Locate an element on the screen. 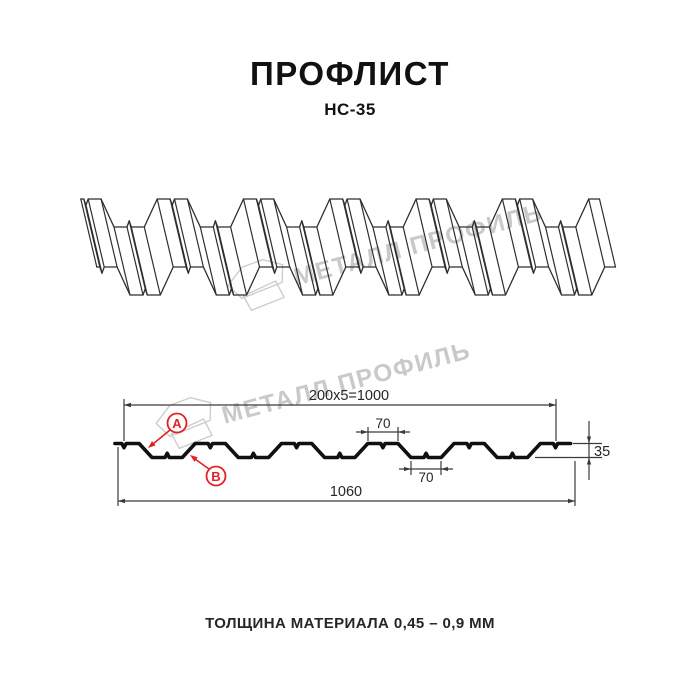 The width and height of the screenshot is (700, 700). callout-a-label: A is located at coordinates (177, 423).